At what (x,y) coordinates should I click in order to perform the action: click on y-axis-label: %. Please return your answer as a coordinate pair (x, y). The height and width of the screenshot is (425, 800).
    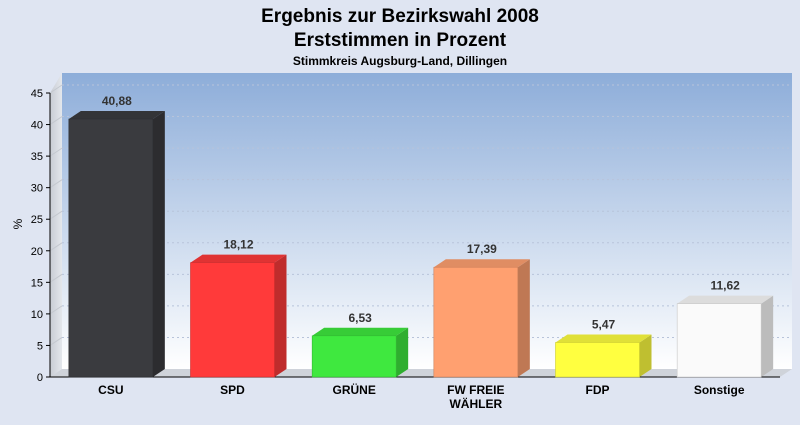
    Looking at the image, I should click on (18, 223).